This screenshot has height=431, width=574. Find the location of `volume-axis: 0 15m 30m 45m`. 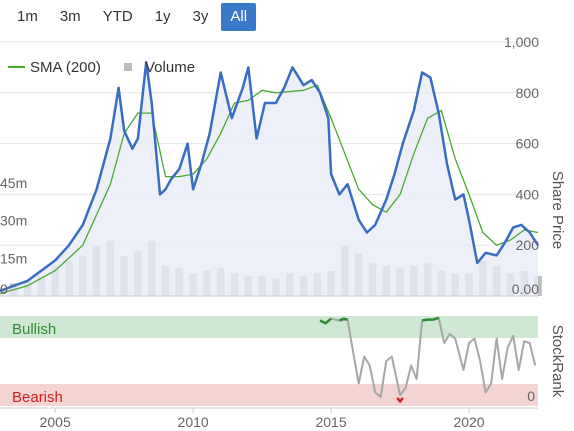

volume-axis: 0 15m 30m 45m is located at coordinates (13, 236).